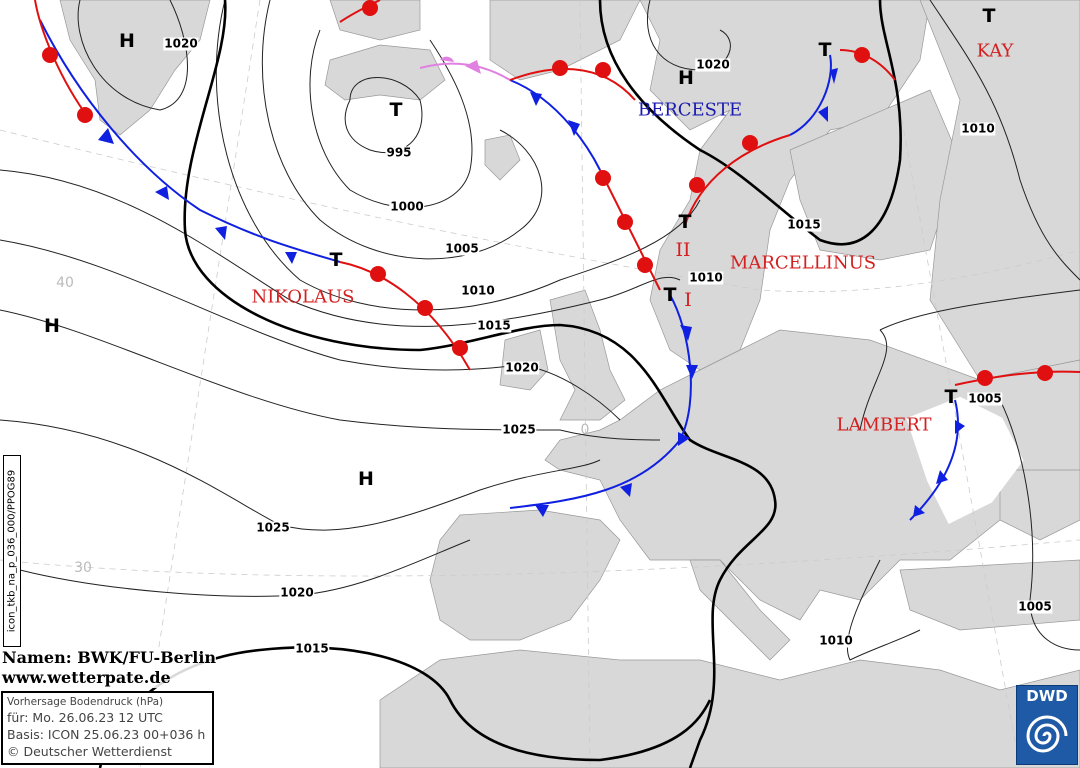 The width and height of the screenshot is (1080, 768). Describe the element at coordinates (190, 141) in the screenshot. I see `nikolaus-cold-front` at that location.